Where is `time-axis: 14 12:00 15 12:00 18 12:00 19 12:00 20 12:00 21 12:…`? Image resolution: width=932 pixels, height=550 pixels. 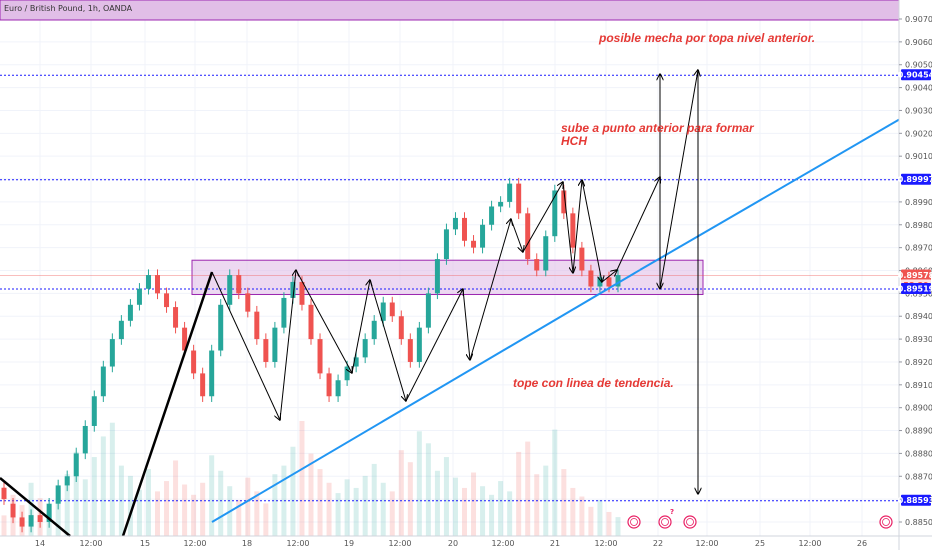
time-axis: 14 12:00 15 12:00 18 12:00 19 12:00 20 12:00 21 12:… is located at coordinates (466, 541).